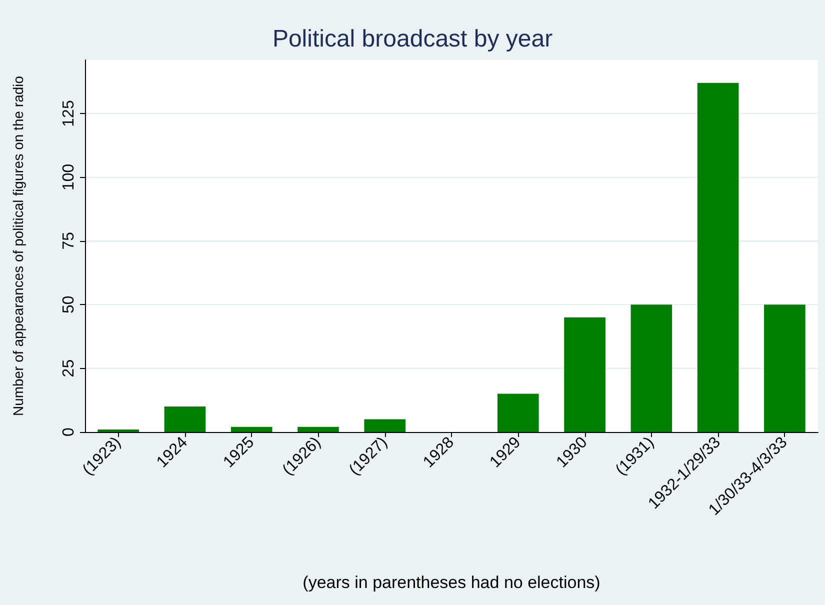 The height and width of the screenshot is (605, 825). Describe the element at coordinates (451, 582) in the screenshot. I see `x-axis-title: (years in parentheses had no elections)` at that location.